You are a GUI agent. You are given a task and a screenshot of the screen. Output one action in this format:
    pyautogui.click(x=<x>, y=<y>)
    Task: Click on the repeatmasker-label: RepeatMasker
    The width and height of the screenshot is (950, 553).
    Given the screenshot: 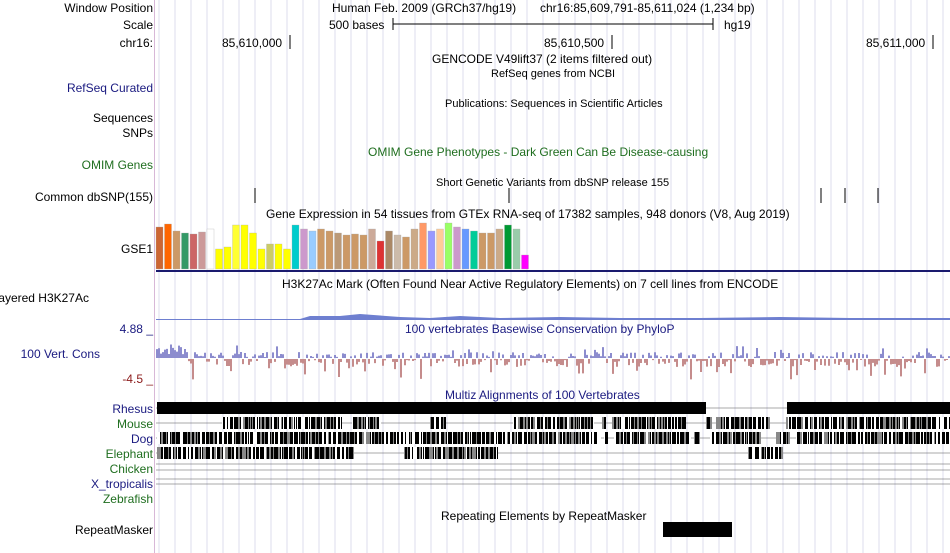 What is the action you would take?
    pyautogui.click(x=113, y=530)
    